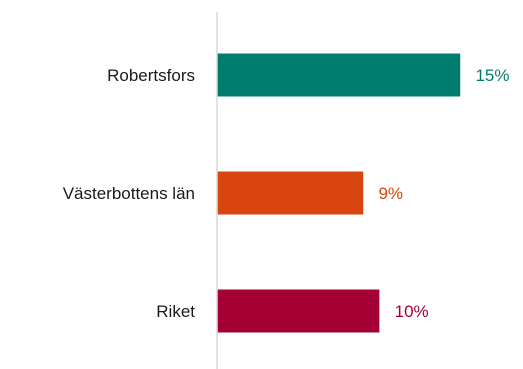 This screenshot has width=523, height=369. I want to click on bar-riket, so click(298, 311).